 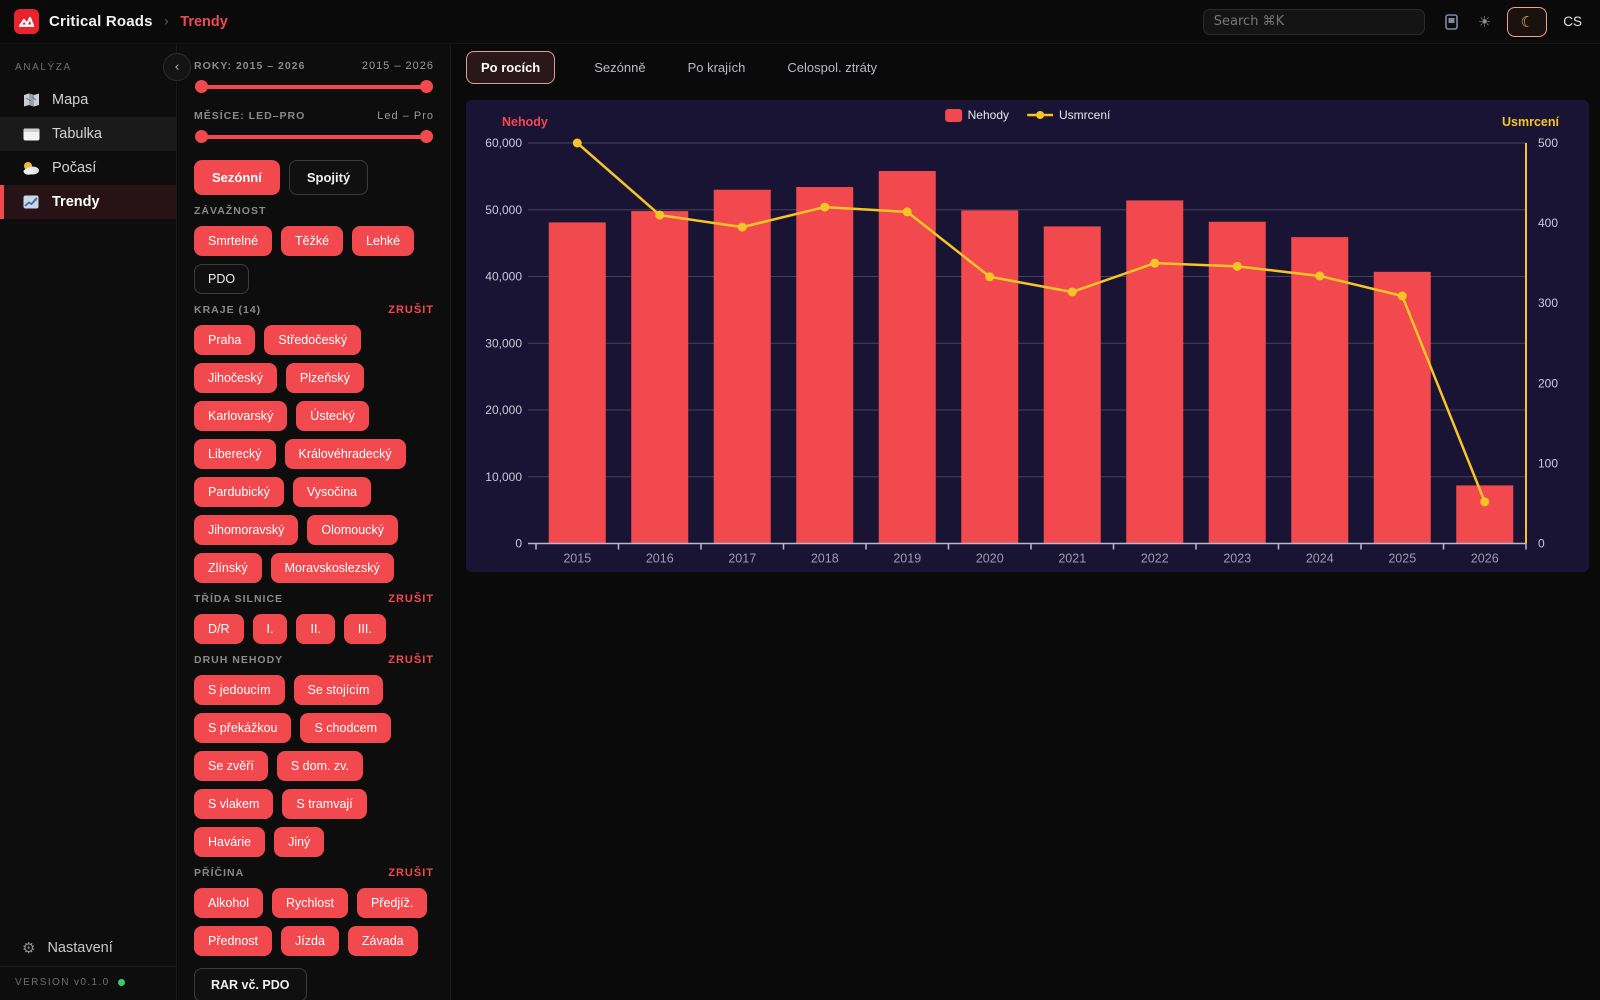 What do you see at coordinates (717, 67) in the screenshot?
I see `tab-po-krajich: Po krajích` at bounding box center [717, 67].